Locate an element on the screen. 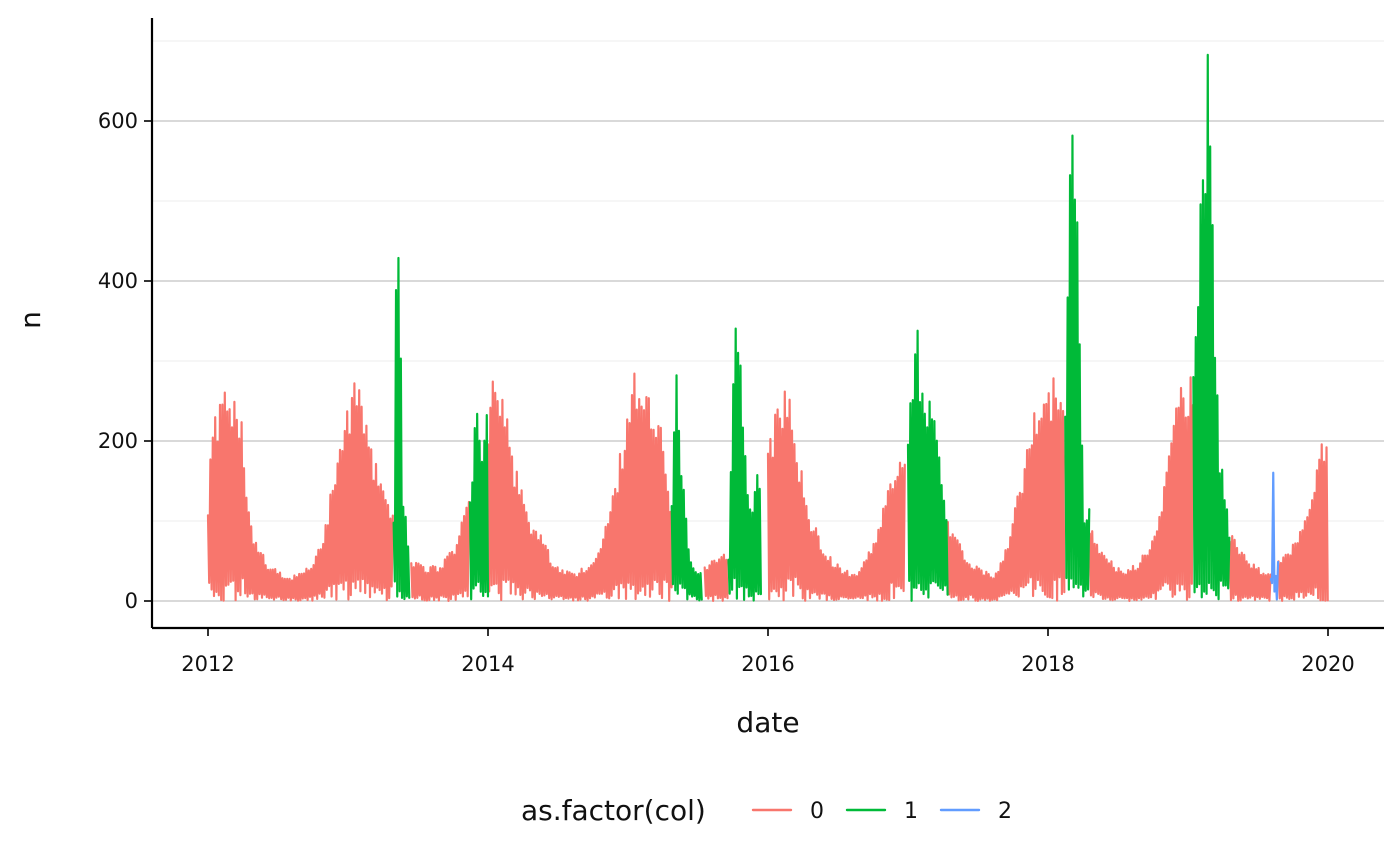 This screenshot has width=1400, height=865. x-tick-label-1: 2014 is located at coordinates (487, 664).